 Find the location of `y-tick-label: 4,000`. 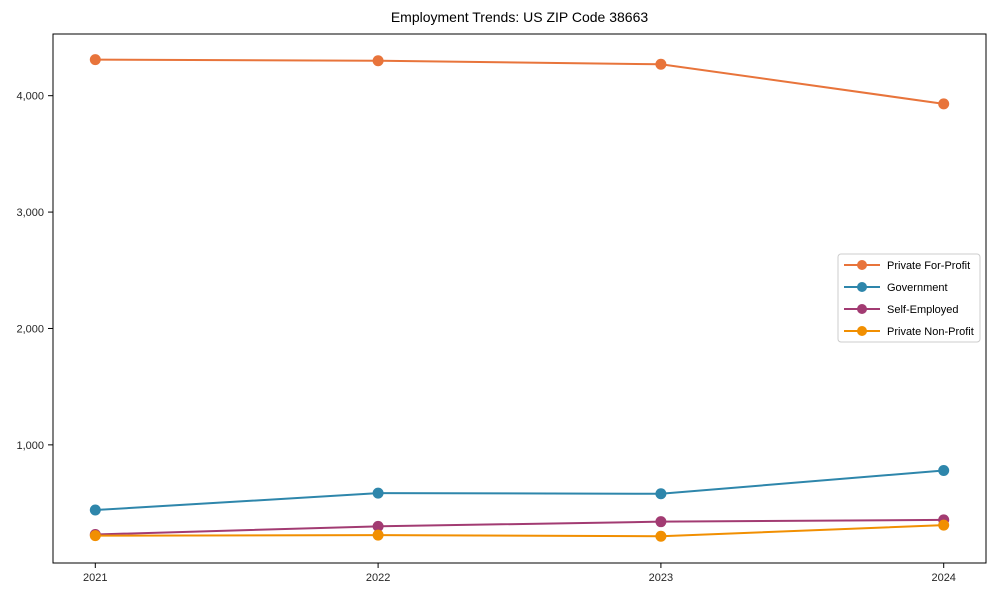

y-tick-label: 4,000 is located at coordinates (30, 97).